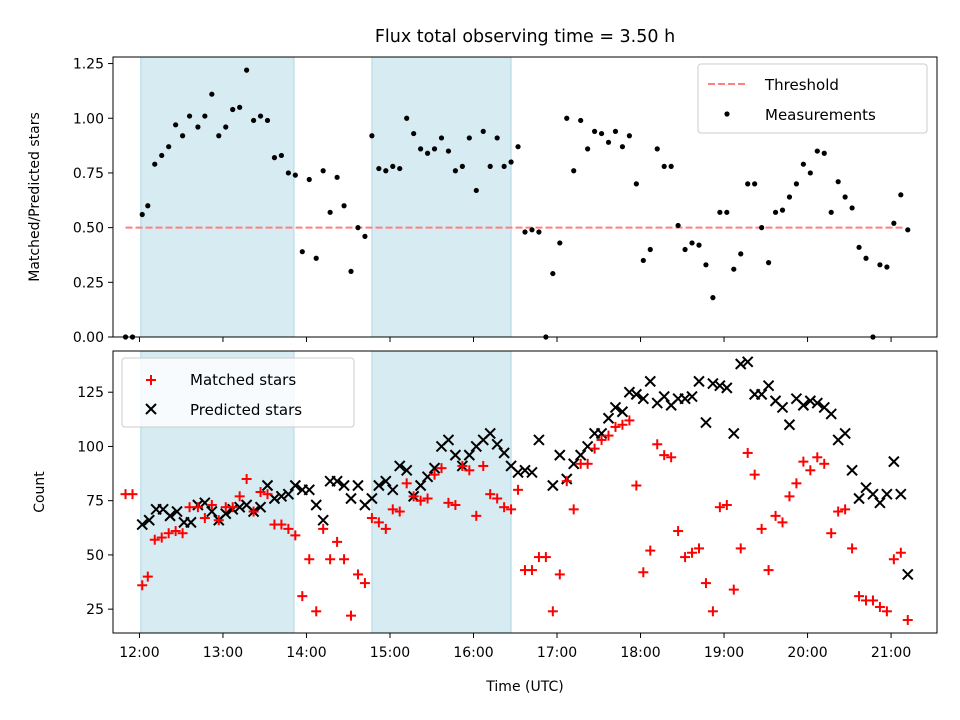 This screenshot has height=720, width=960. I want to click on x-tick-label: 17:00, so click(557, 653).